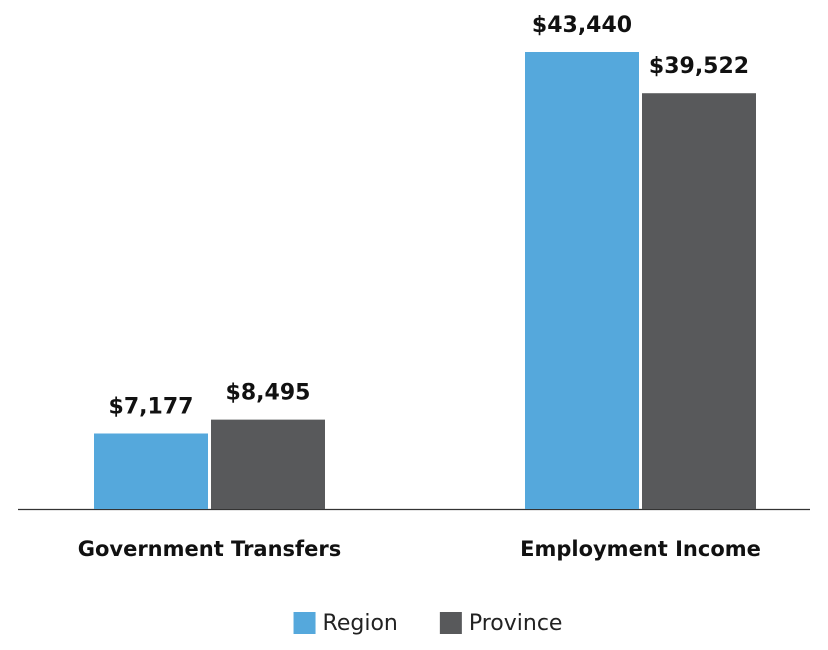  I want to click on value-label: $39,522, so click(699, 66).